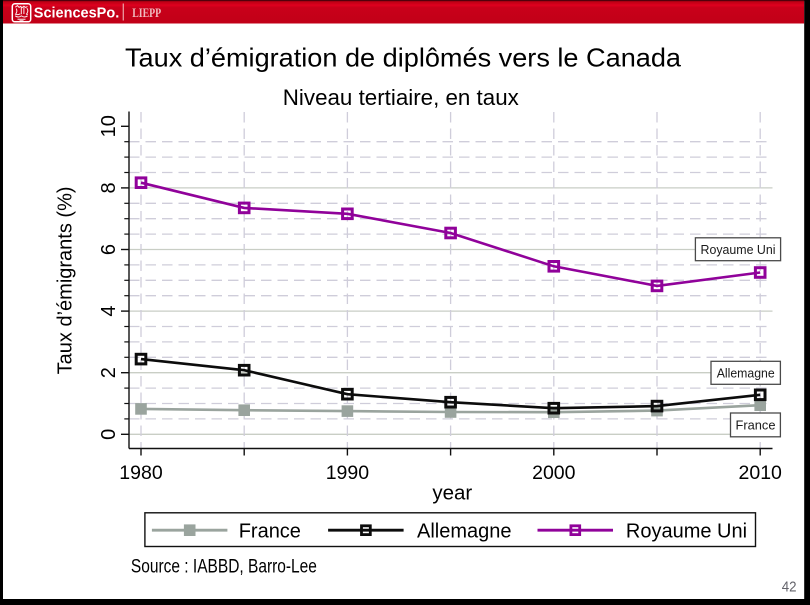  Describe the element at coordinates (348, 473) in the screenshot. I see `svg-text: 1990` at that location.